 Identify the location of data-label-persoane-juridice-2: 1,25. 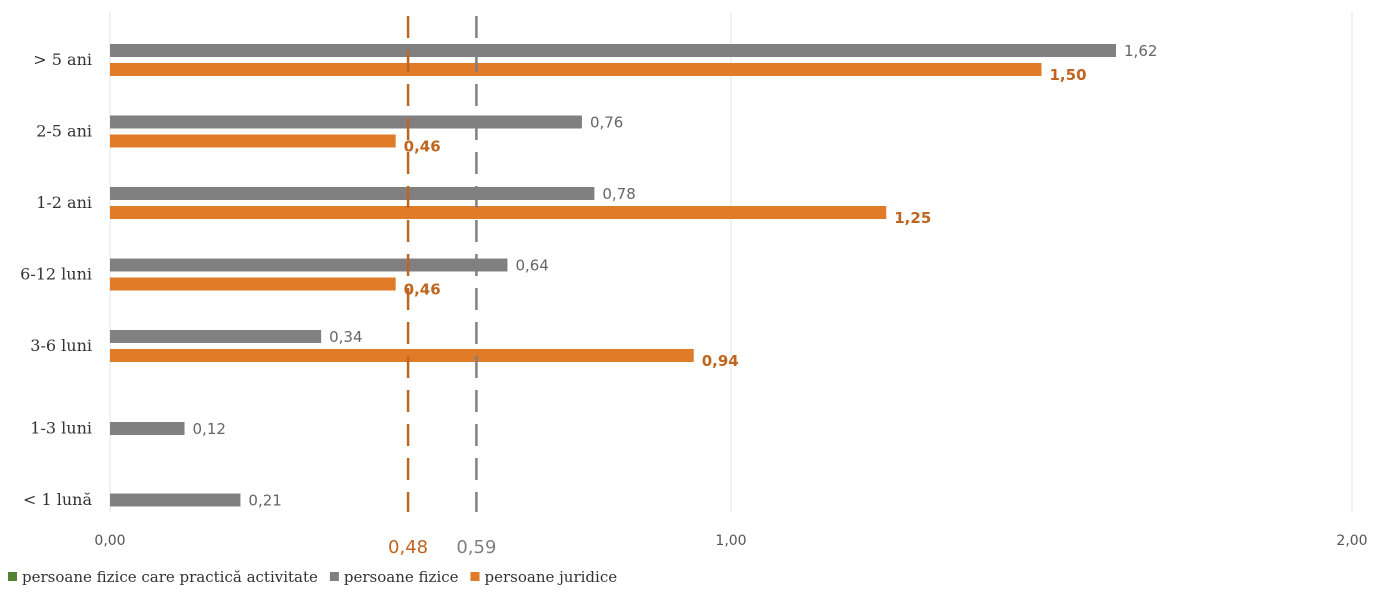
(912, 218).